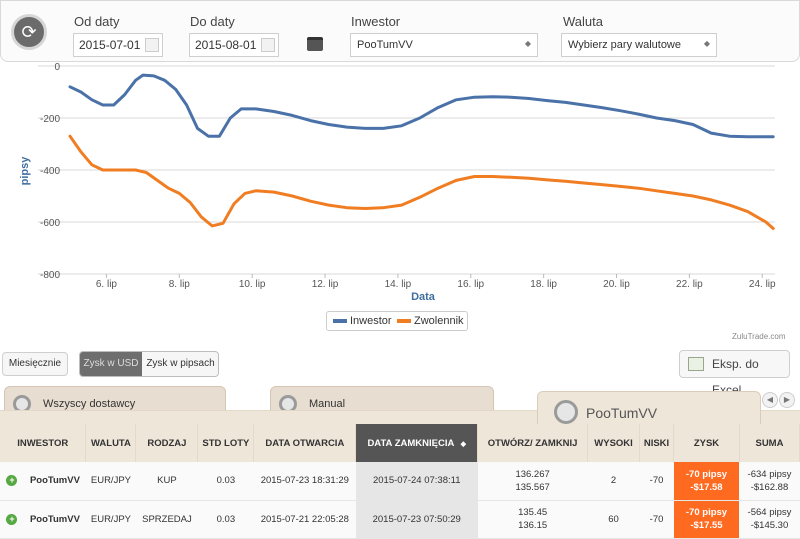 This screenshot has width=800, height=539. I want to click on to-date-label: Do daty, so click(212, 21).